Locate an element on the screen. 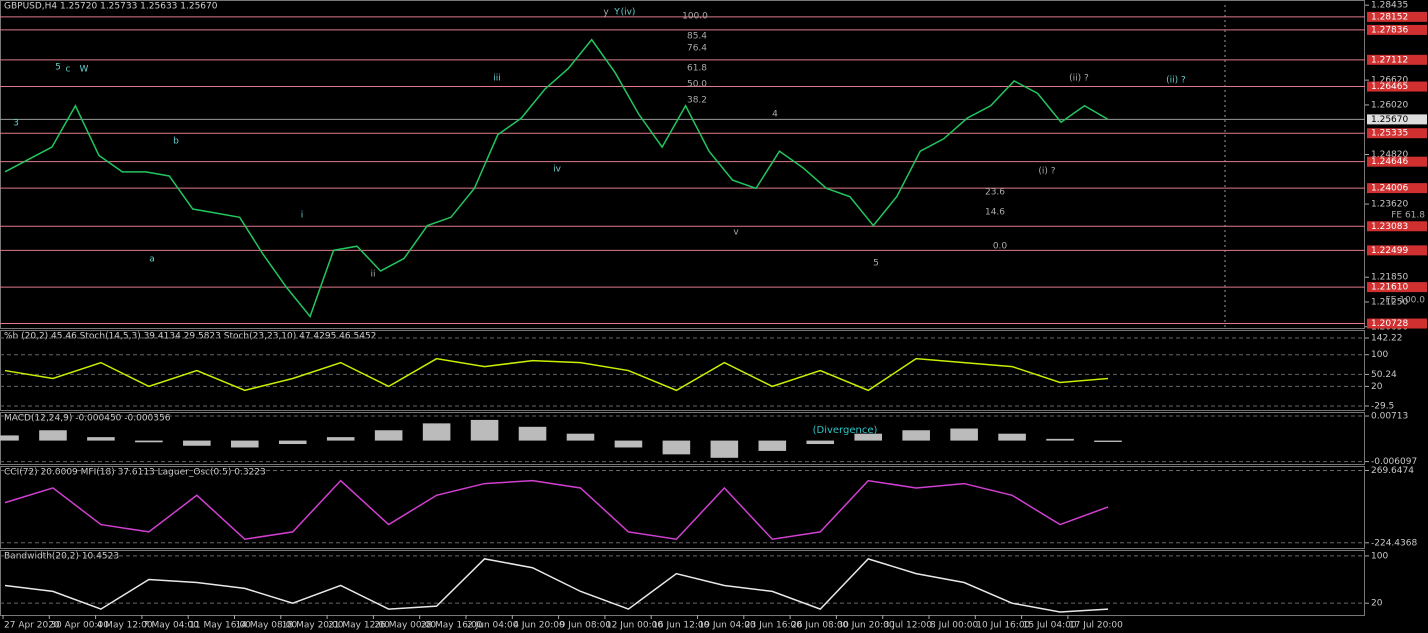 This screenshot has height=633, width=1428. y-tick-label: 1.26020 is located at coordinates (1389, 105).